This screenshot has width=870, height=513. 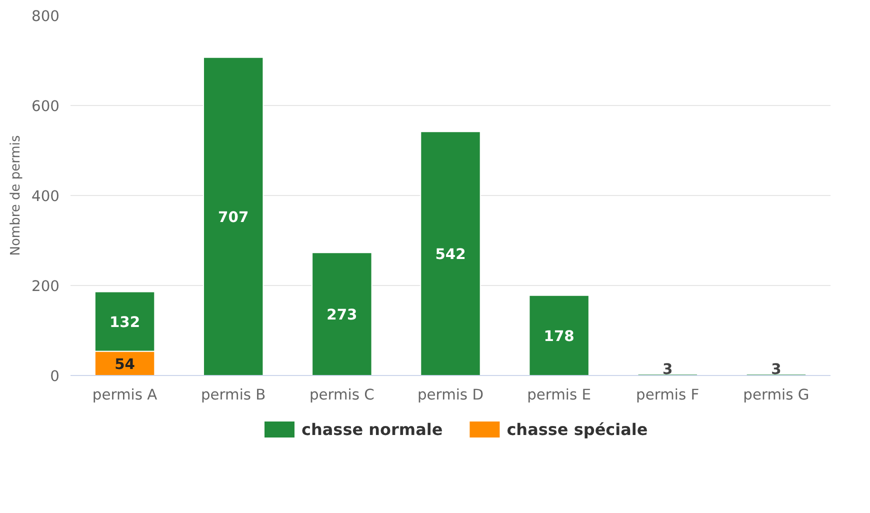 What do you see at coordinates (341, 395) in the screenshot?
I see `x-tick-label: permis C` at bounding box center [341, 395].